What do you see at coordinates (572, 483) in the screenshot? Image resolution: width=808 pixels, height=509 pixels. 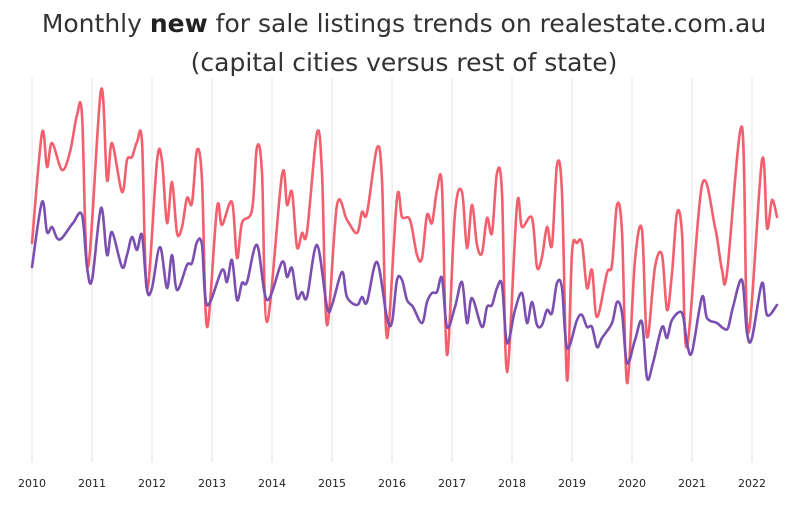 I see `x-tick-label: 2019` at bounding box center [572, 483].